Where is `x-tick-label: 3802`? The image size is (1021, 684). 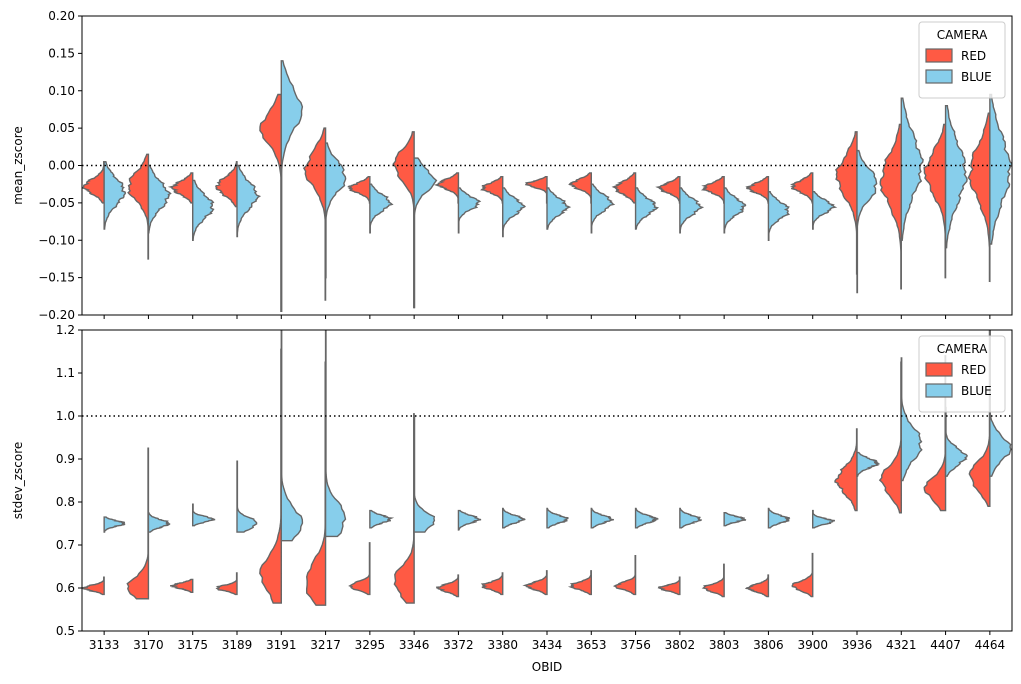 x-tick-label: 3802 is located at coordinates (680, 645).